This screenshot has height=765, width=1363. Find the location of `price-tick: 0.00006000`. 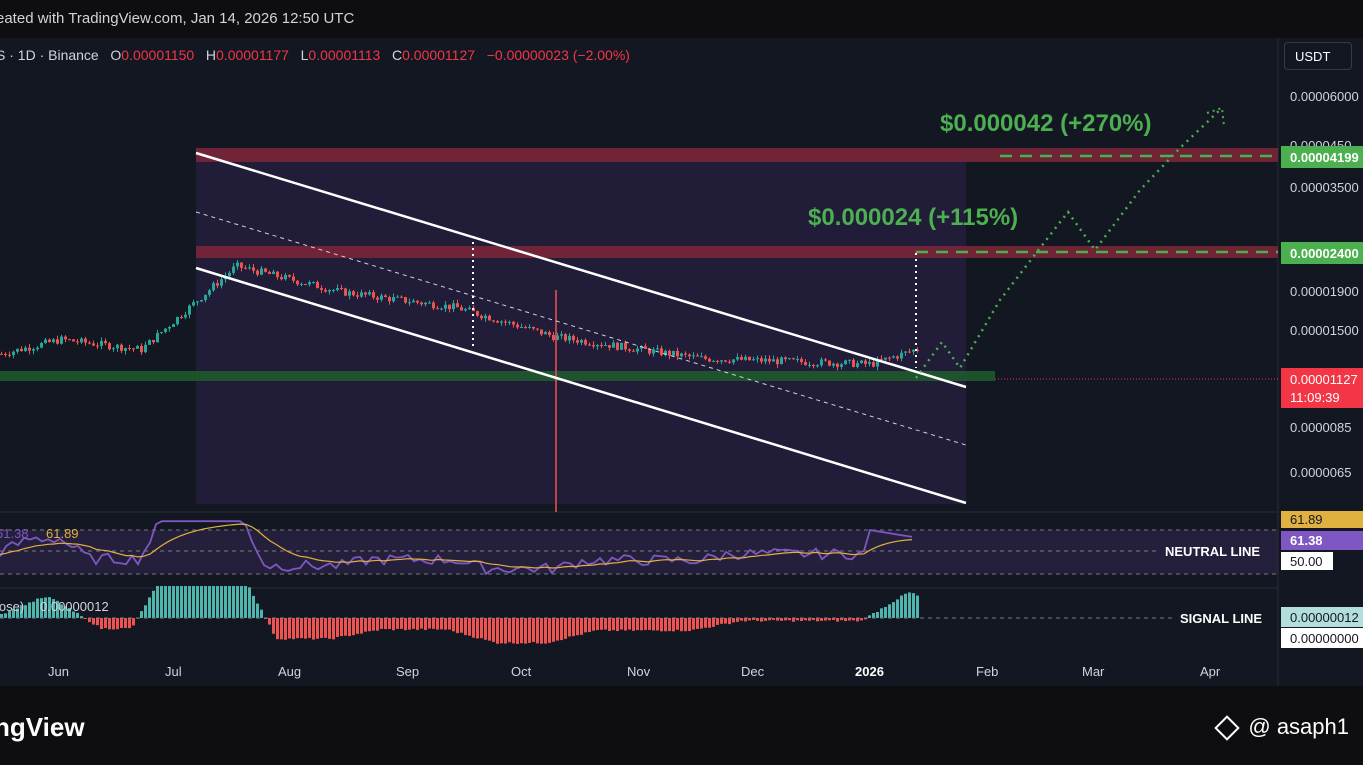

price-tick: 0.00006000 is located at coordinates (1324, 96).